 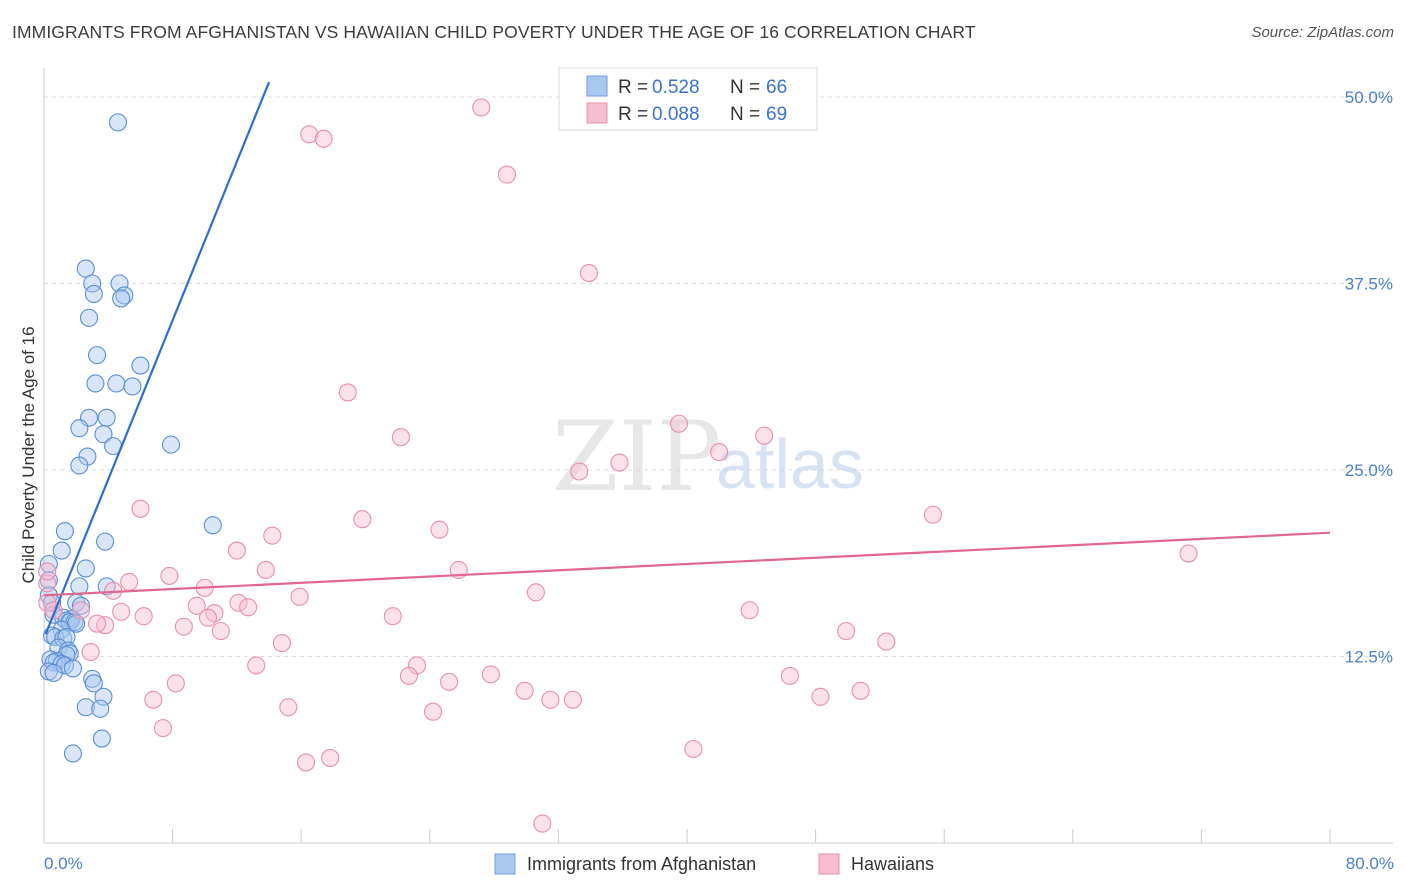 I want to click on y-tick-label-3: 50.0%, so click(x=1369, y=97).